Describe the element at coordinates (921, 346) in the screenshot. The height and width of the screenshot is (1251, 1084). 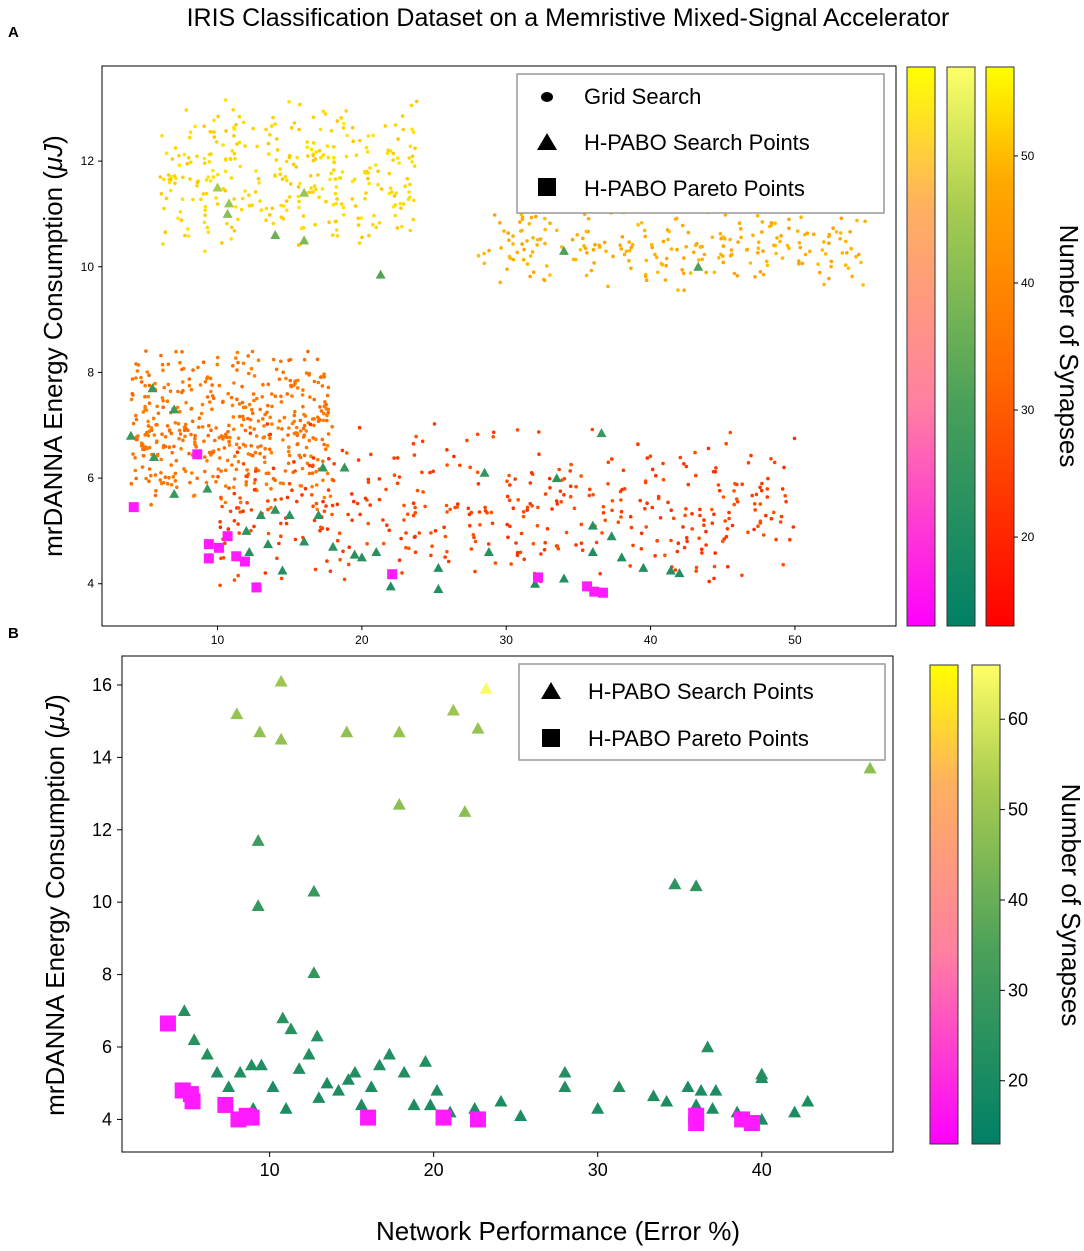
I see `panel-a-colorbar-pink` at that location.